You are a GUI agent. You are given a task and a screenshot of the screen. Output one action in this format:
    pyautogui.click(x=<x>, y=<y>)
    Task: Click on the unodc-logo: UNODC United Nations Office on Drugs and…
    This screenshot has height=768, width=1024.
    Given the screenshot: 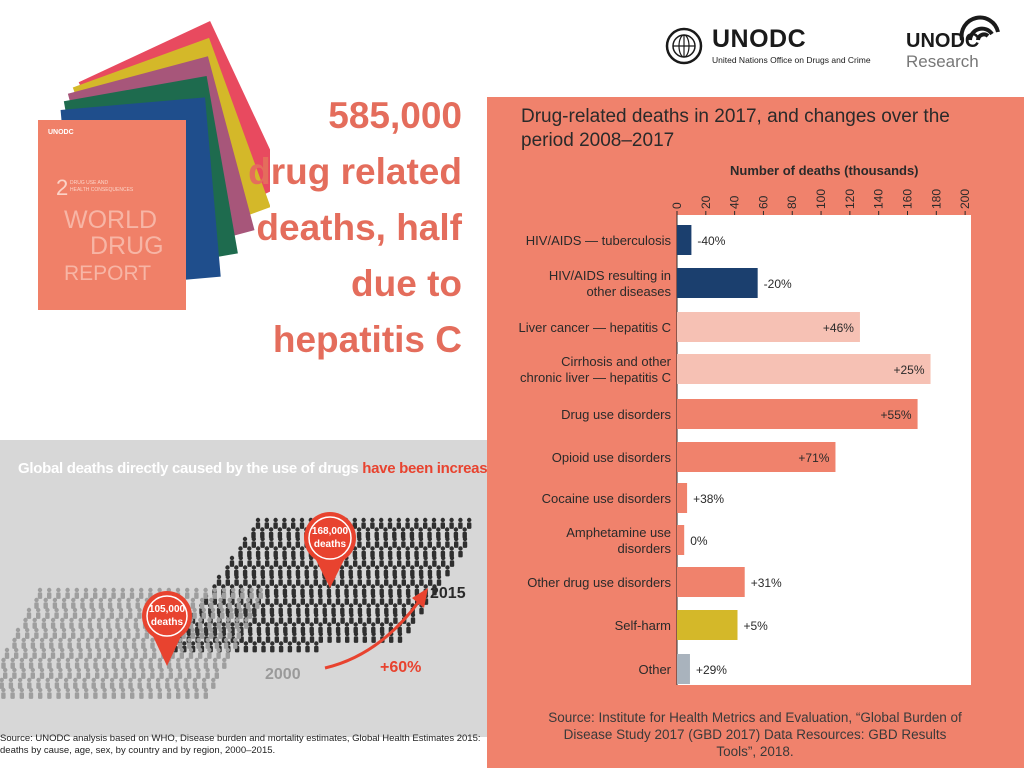 What is the action you would take?
    pyautogui.click(x=771, y=47)
    